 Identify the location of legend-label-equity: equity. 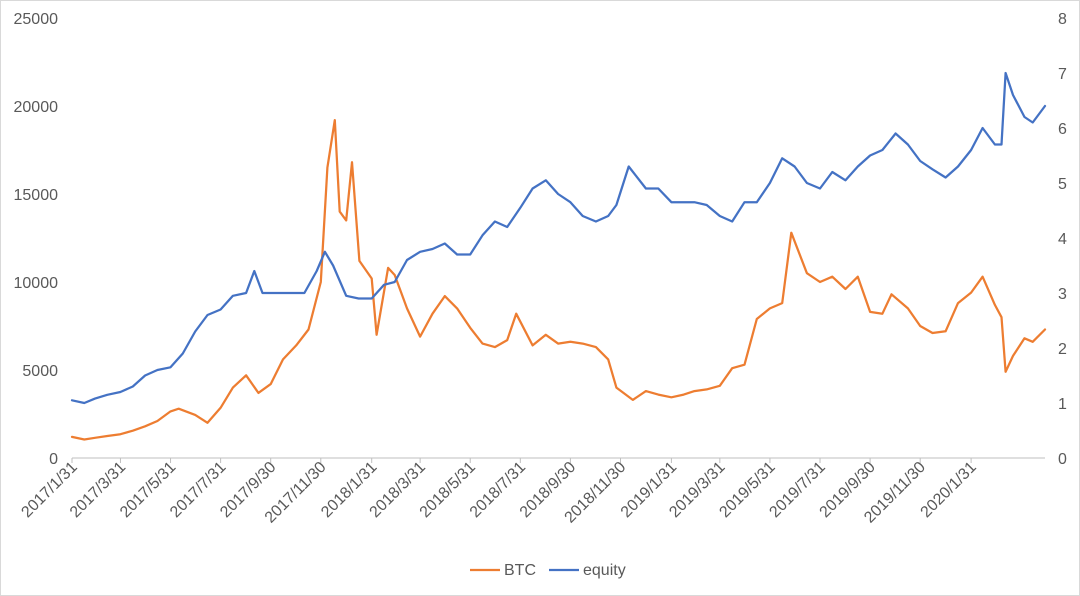
(604, 570).